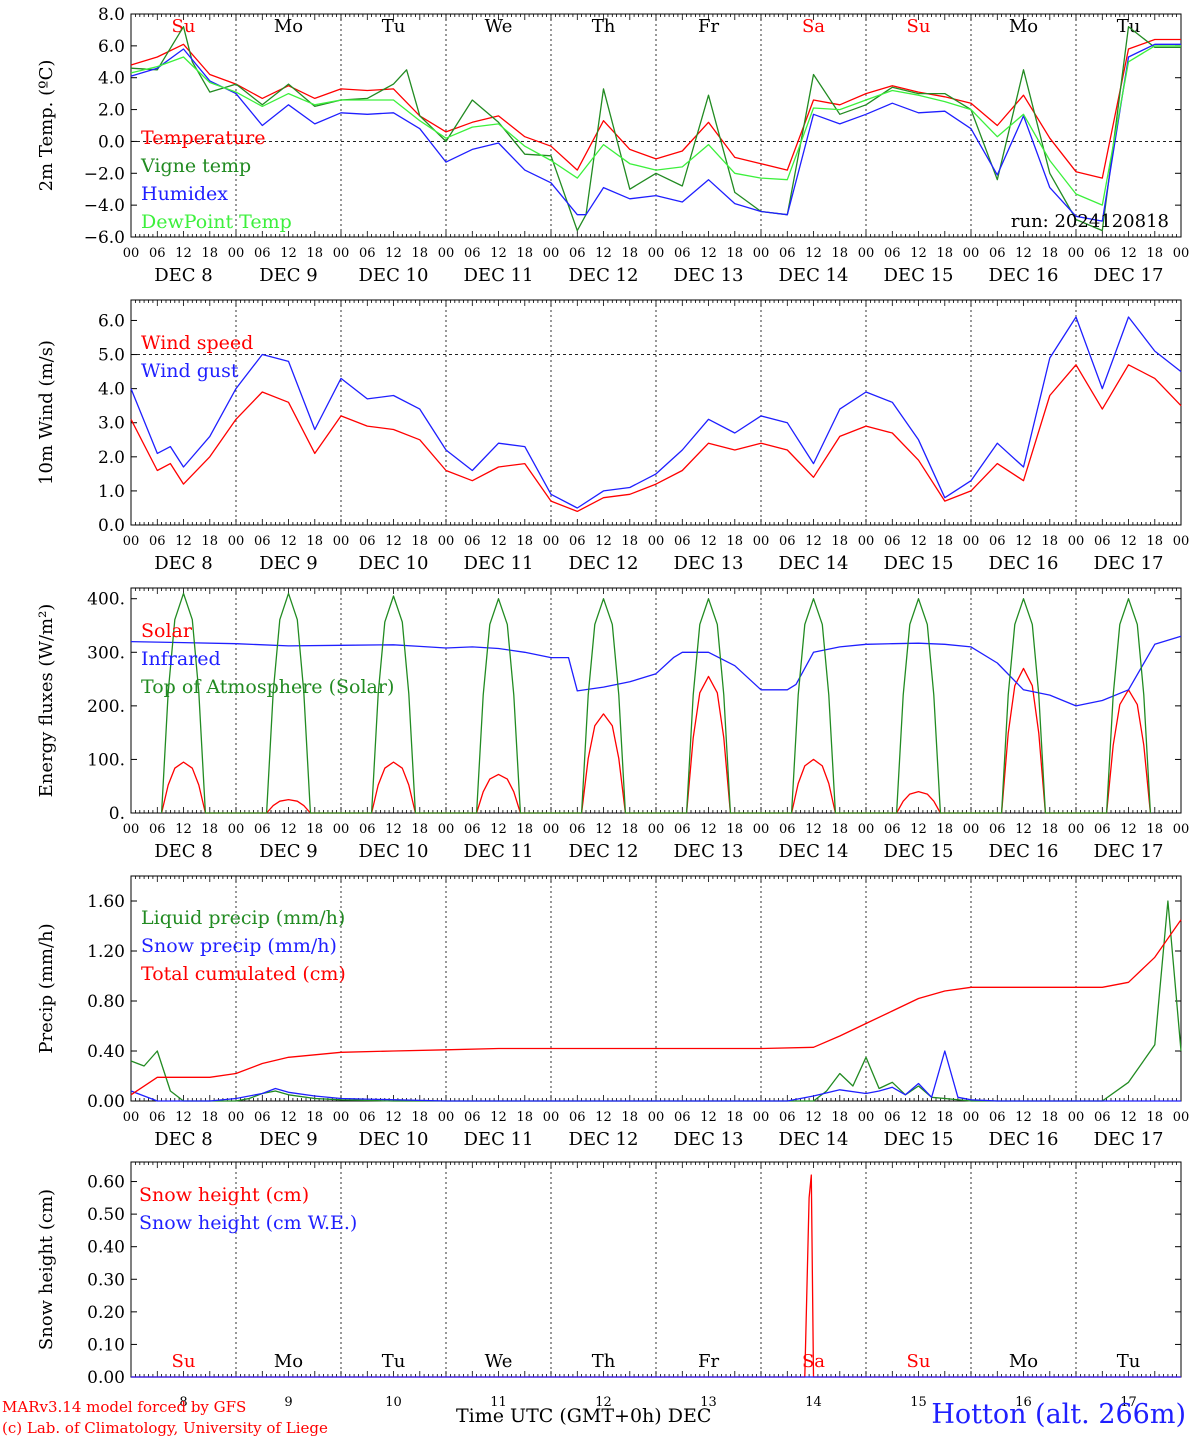 The width and height of the screenshot is (1194, 1440). Describe the element at coordinates (394, 26) in the screenshot. I see `weekday-label: Tu` at that location.